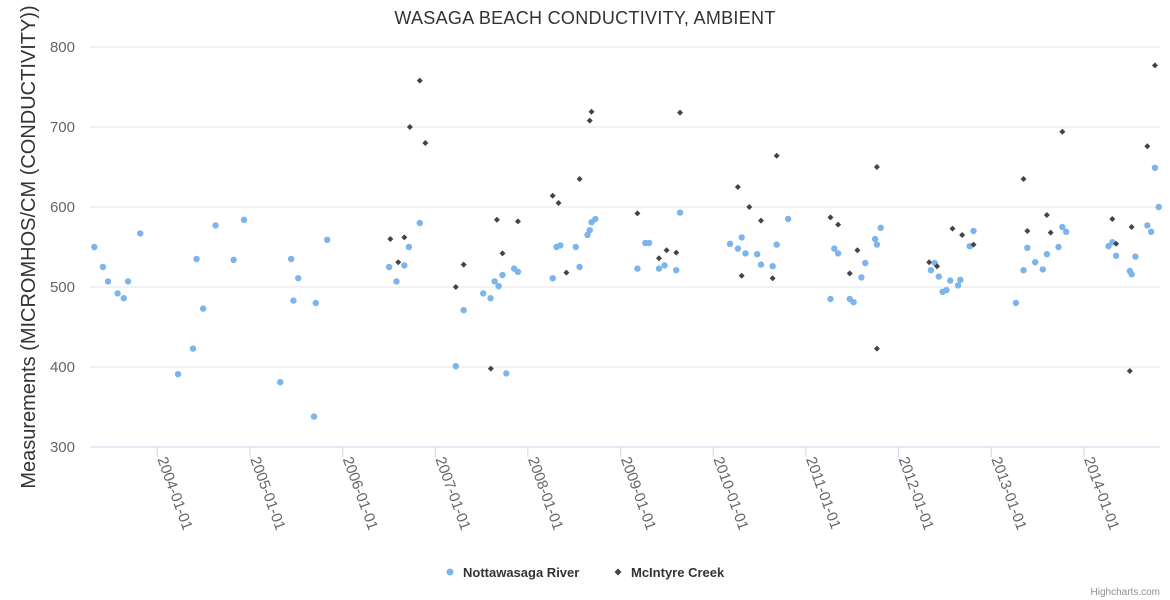 This screenshot has width=1170, height=600. Describe the element at coordinates (585, 572) in the screenshot. I see `legend: Nottawasaga River McIntyre Creek` at that location.